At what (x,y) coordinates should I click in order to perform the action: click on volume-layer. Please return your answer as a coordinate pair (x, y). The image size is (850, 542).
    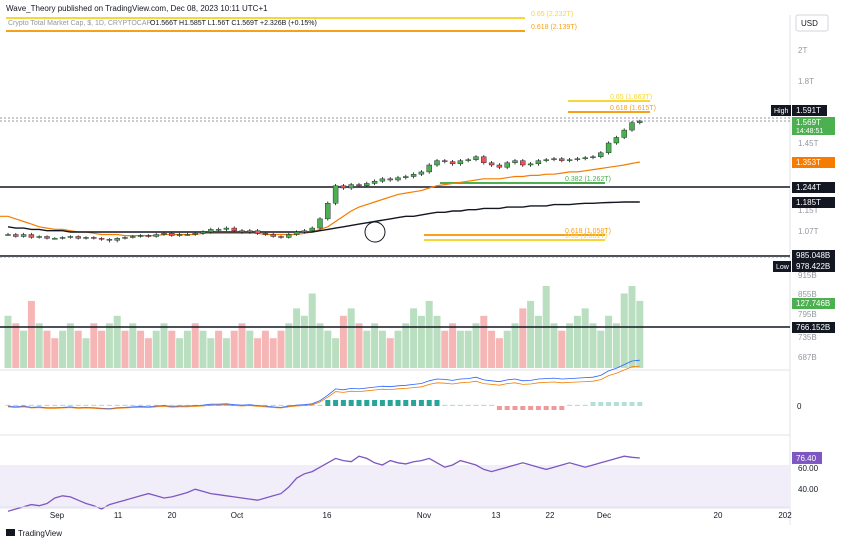
    Looking at the image, I should click on (324, 327).